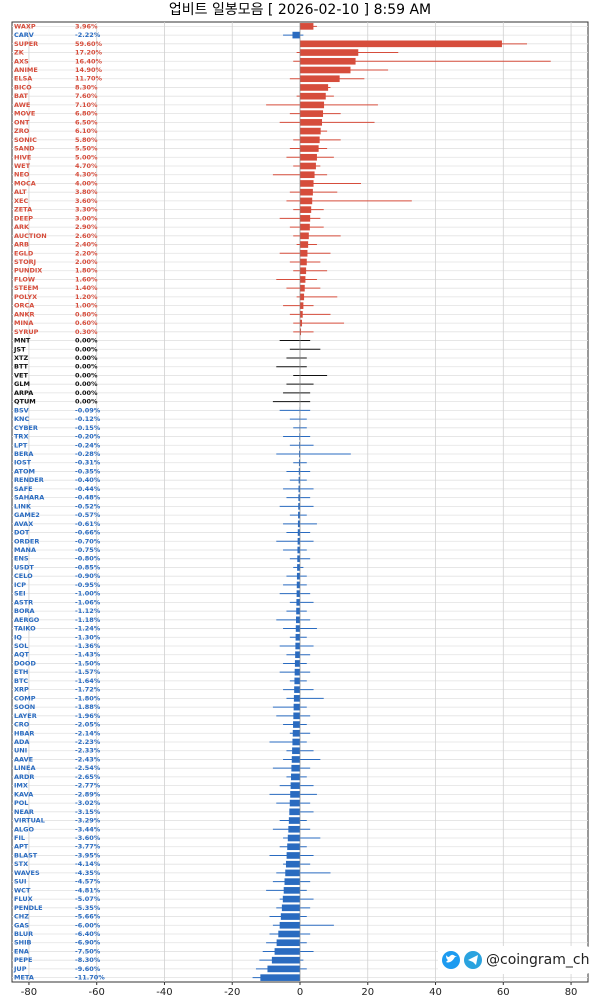 This screenshot has height=1000, width=600. I want to click on category-label: ARK, so click(22, 227).